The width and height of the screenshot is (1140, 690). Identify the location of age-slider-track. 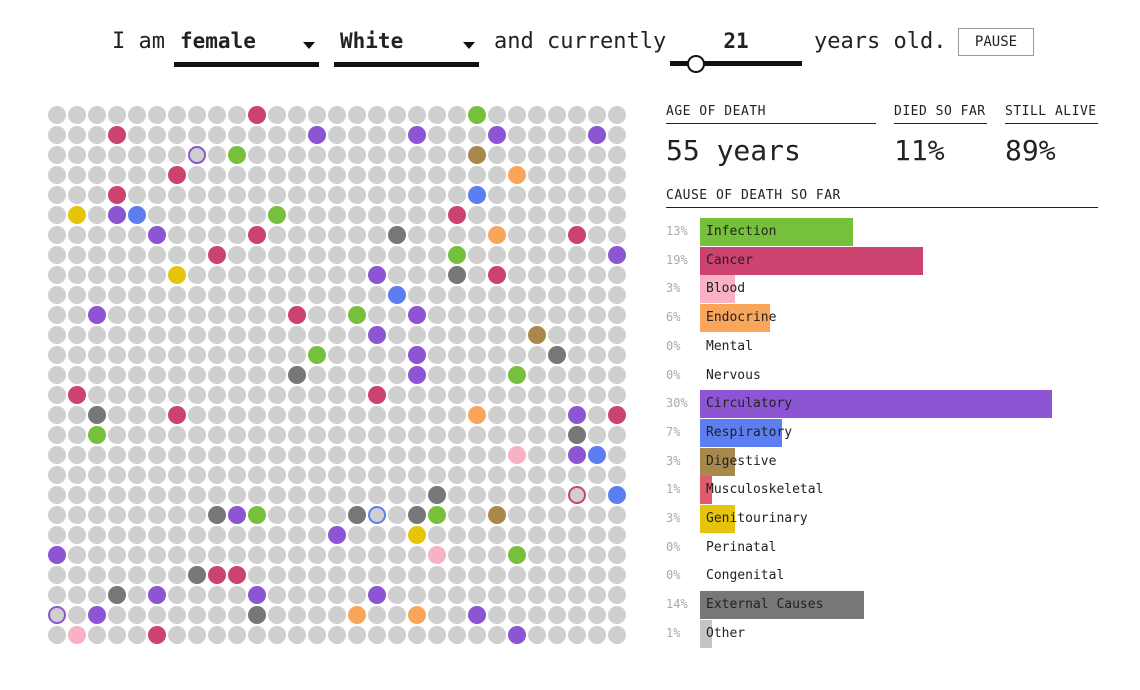
(736, 63).